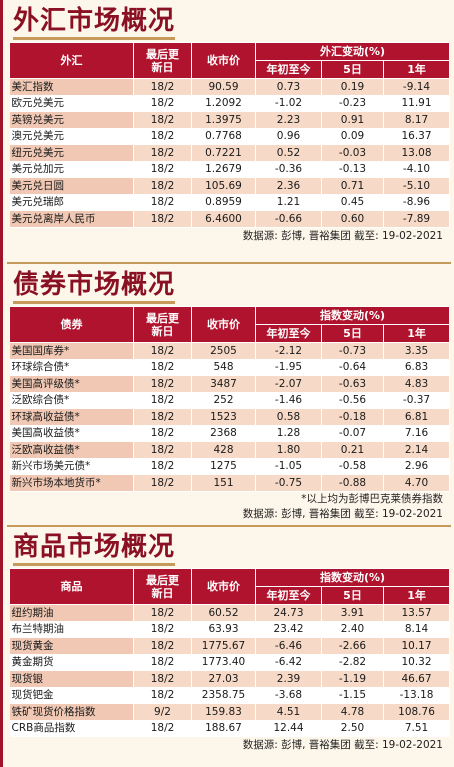 This screenshot has height=767, width=454. What do you see at coordinates (288, 186) in the screenshot?
I see `cell-ytd: 2.36` at bounding box center [288, 186].